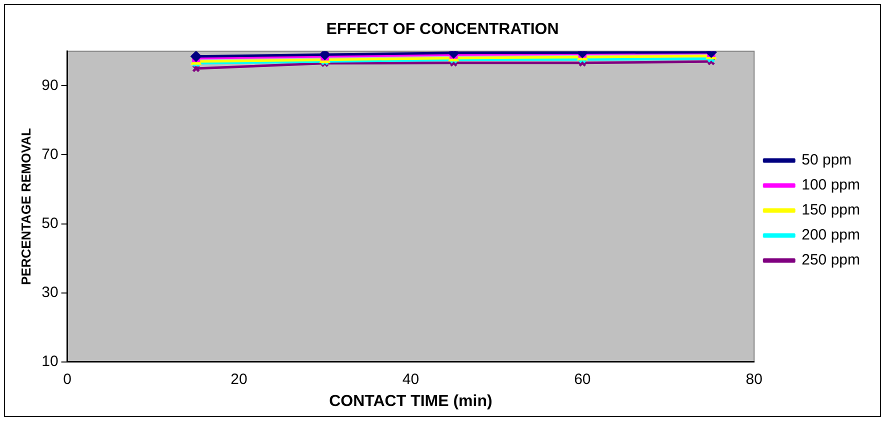 The height and width of the screenshot is (421, 885). What do you see at coordinates (50, 154) in the screenshot?
I see `y-tick-label: 70` at bounding box center [50, 154].